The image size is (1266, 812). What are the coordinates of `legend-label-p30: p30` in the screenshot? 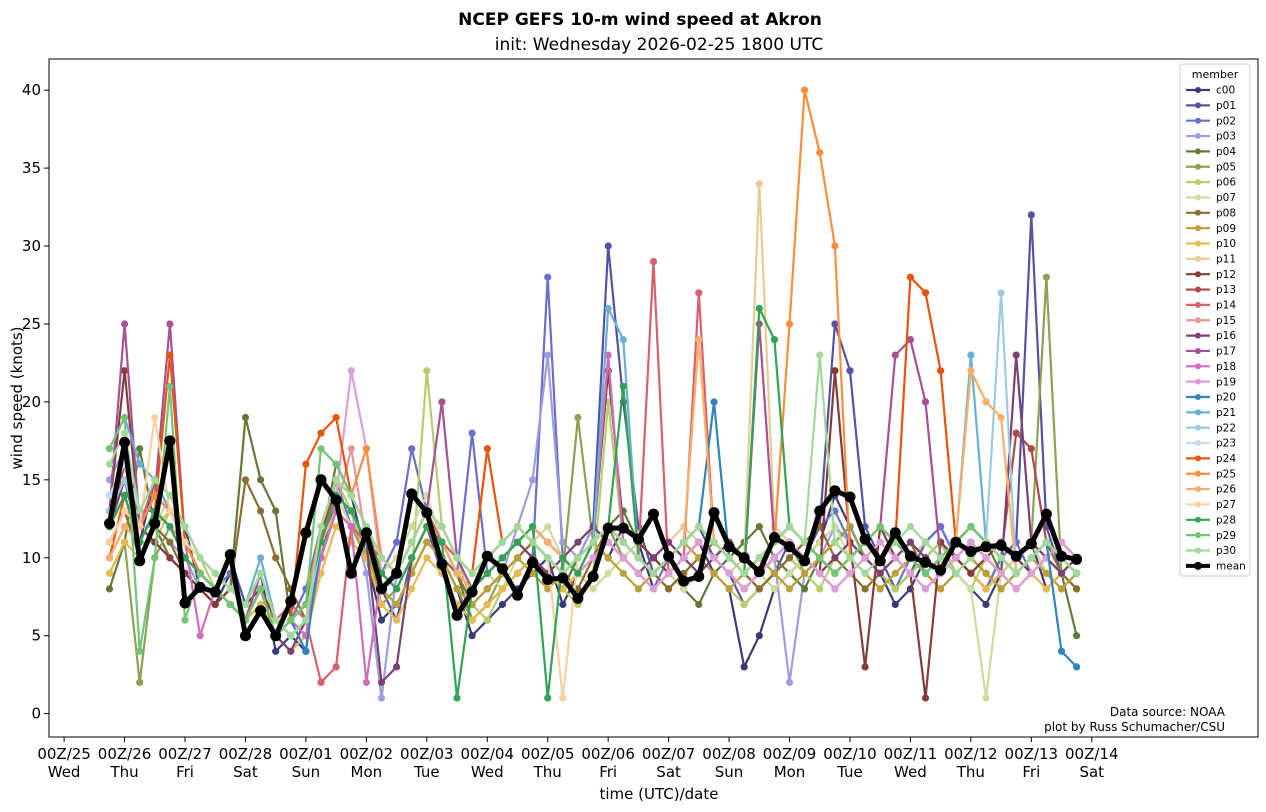 It's located at (1226, 551).